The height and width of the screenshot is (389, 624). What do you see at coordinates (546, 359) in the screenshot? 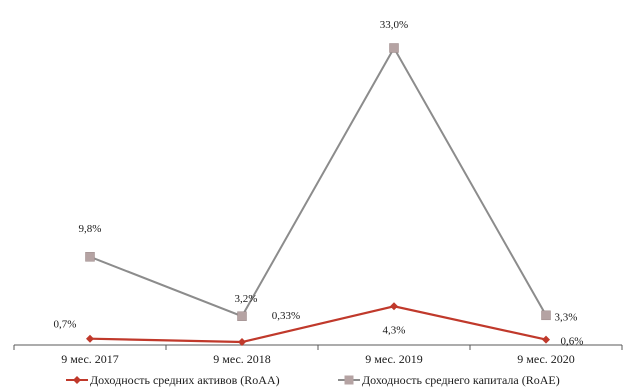
I see `x-tick-label: 9 мес. 2020` at bounding box center [546, 359].